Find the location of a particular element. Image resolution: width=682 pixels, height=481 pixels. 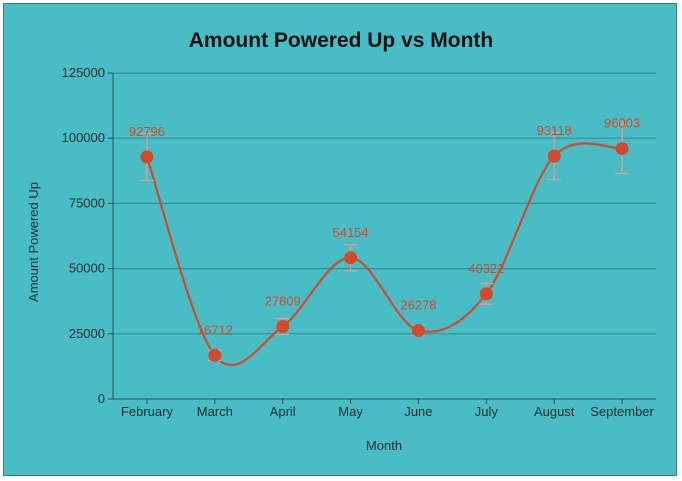

x-tick-label: July is located at coordinates (487, 411).